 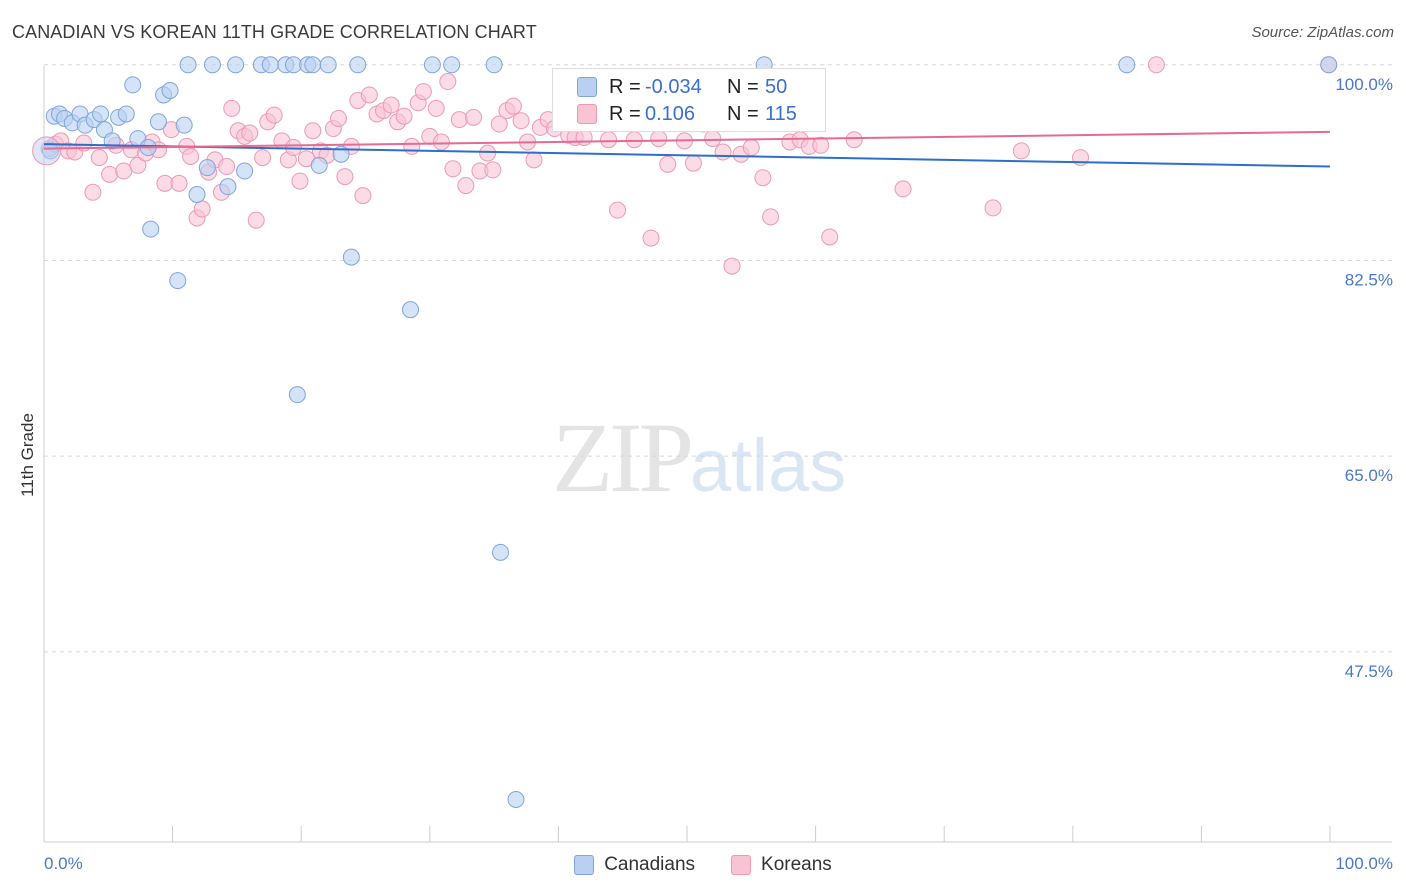 What do you see at coordinates (687, 155) in the screenshot?
I see `canadians-trend-line` at bounding box center [687, 155].